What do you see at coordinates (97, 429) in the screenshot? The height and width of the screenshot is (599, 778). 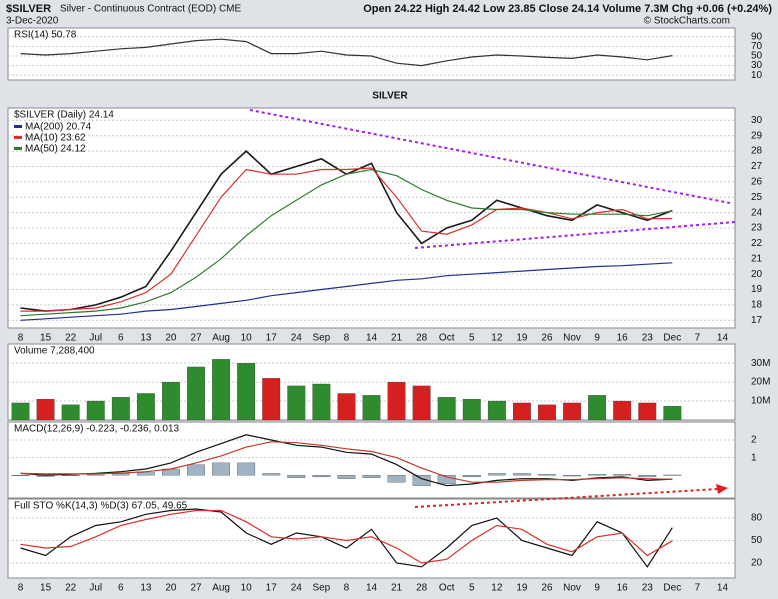 I see `panel-title: MACD(12,26,9) -0.223, -0.236, 0.013` at bounding box center [97, 429].